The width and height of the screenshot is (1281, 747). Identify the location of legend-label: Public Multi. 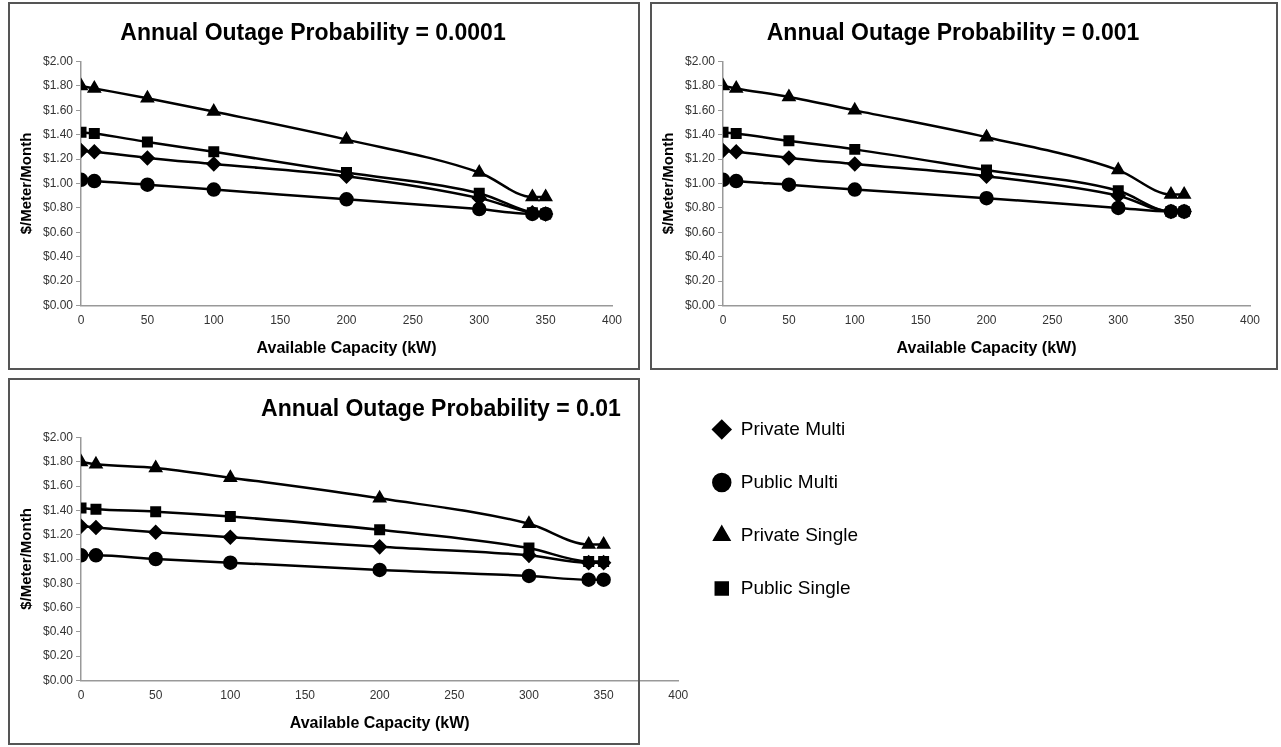
(789, 481).